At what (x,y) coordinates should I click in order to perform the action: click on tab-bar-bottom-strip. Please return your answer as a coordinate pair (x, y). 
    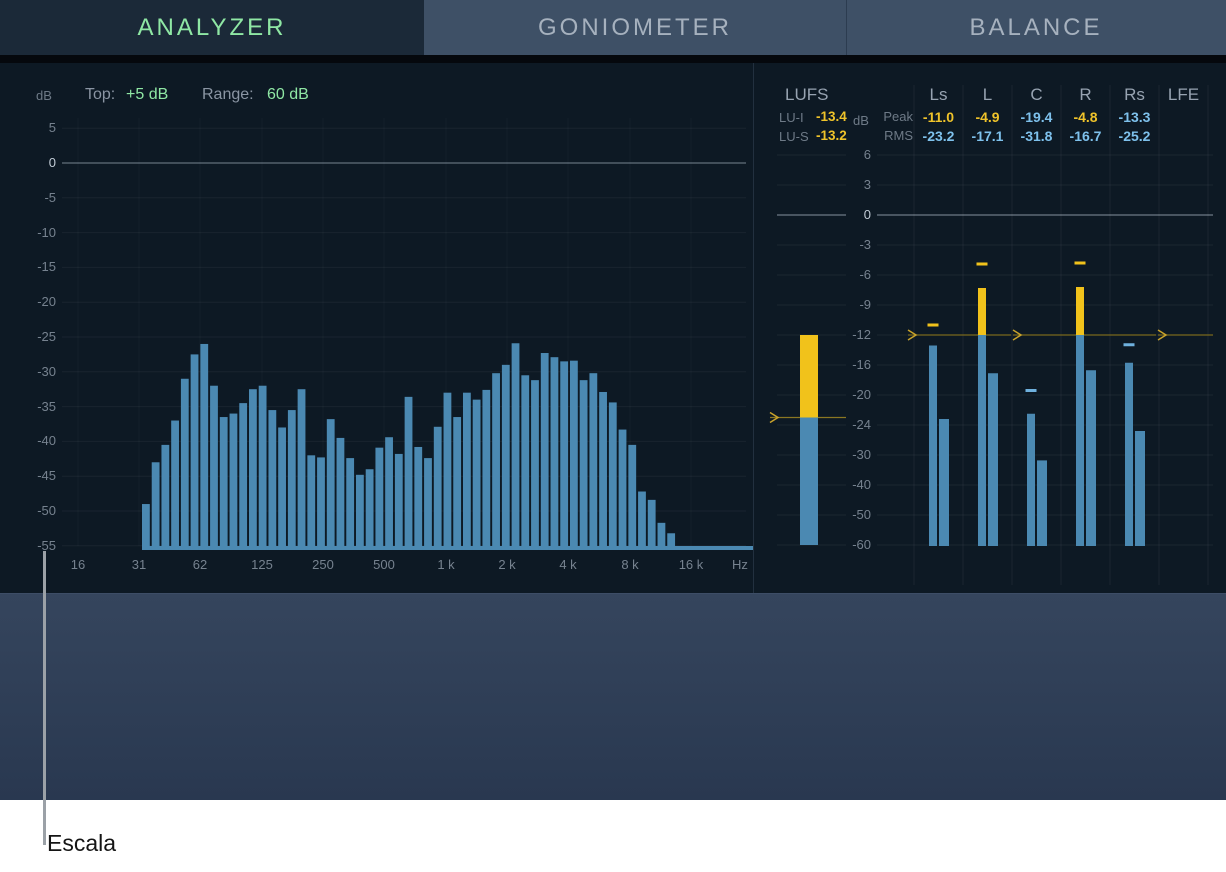
    Looking at the image, I should click on (613, 59).